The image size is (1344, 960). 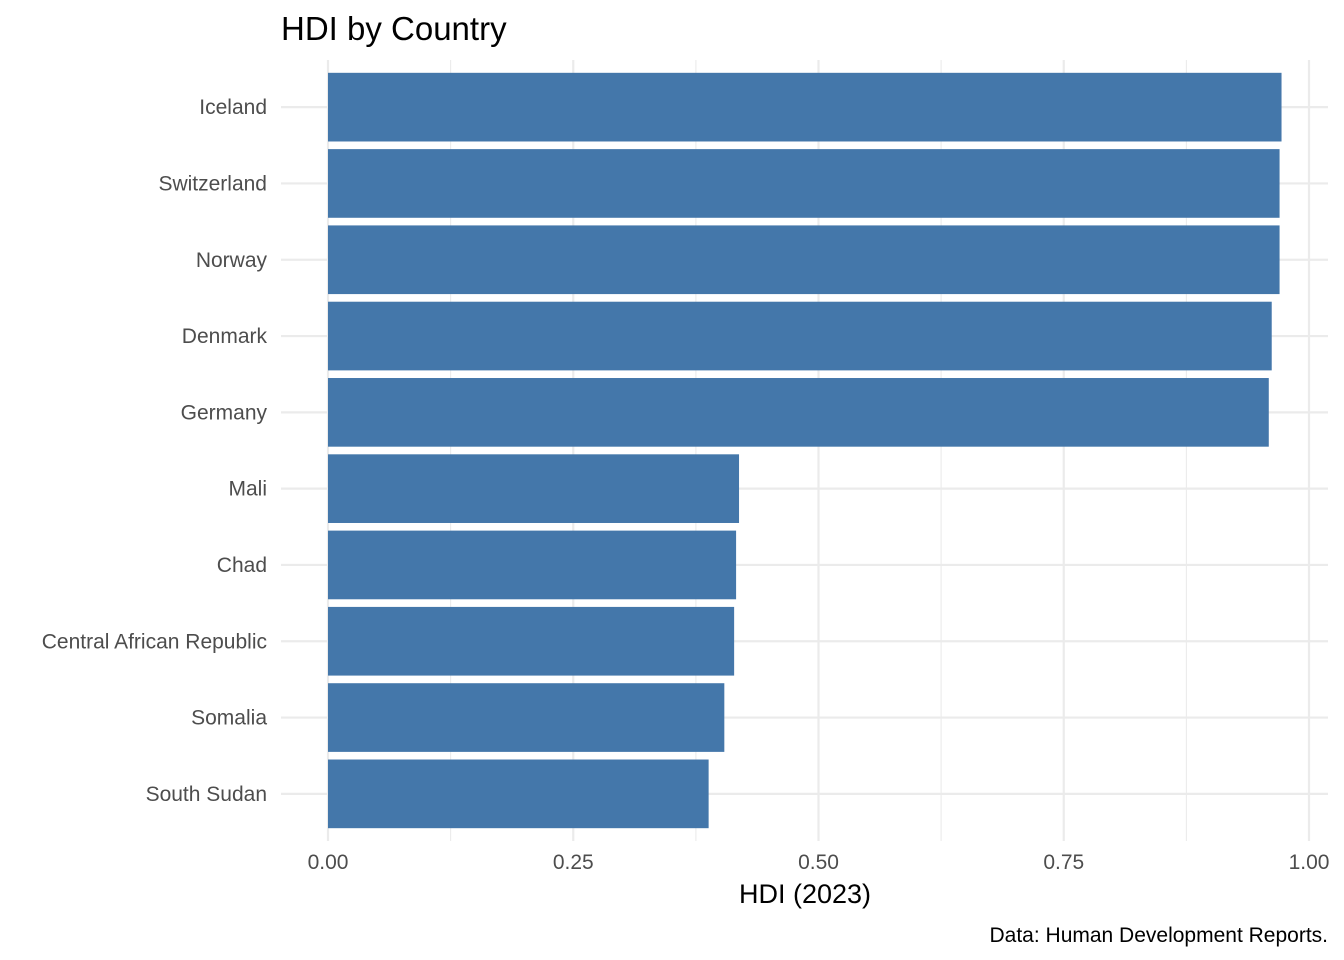 I want to click on y-tick-label: Mali, so click(x=247, y=489).